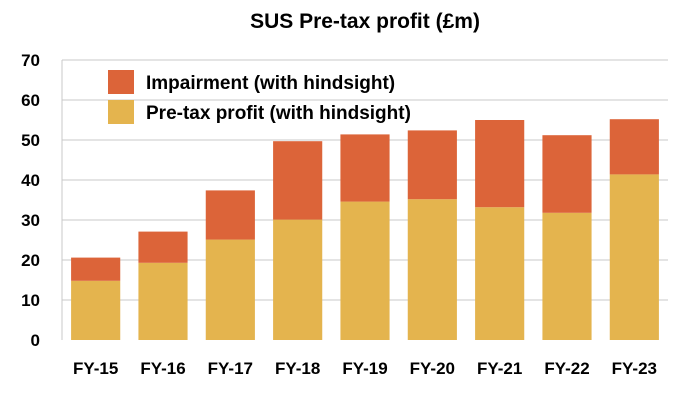 This screenshot has height=400, width=700. What do you see at coordinates (30, 140) in the screenshot?
I see `y-tick-label: 50` at bounding box center [30, 140].